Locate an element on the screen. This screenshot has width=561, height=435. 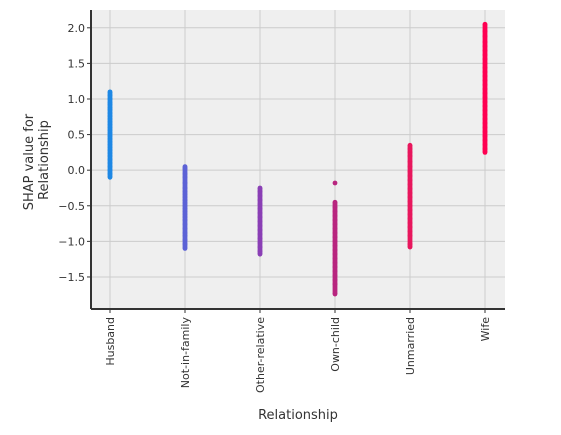
x-tick-label: Wife is located at coordinates (485, 329).